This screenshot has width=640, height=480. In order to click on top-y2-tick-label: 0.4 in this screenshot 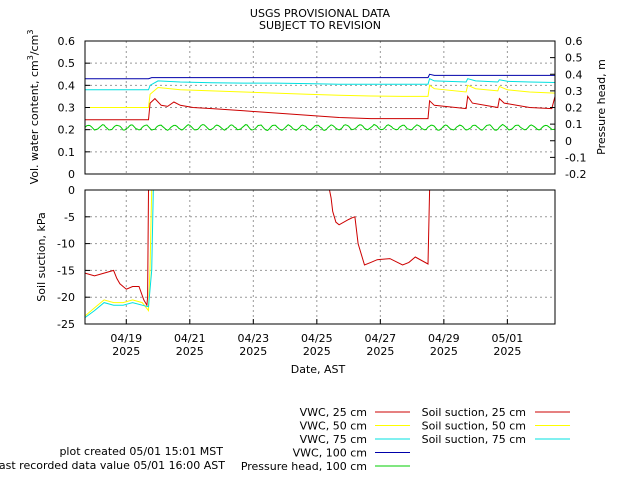, I will do `click(574, 74)`.